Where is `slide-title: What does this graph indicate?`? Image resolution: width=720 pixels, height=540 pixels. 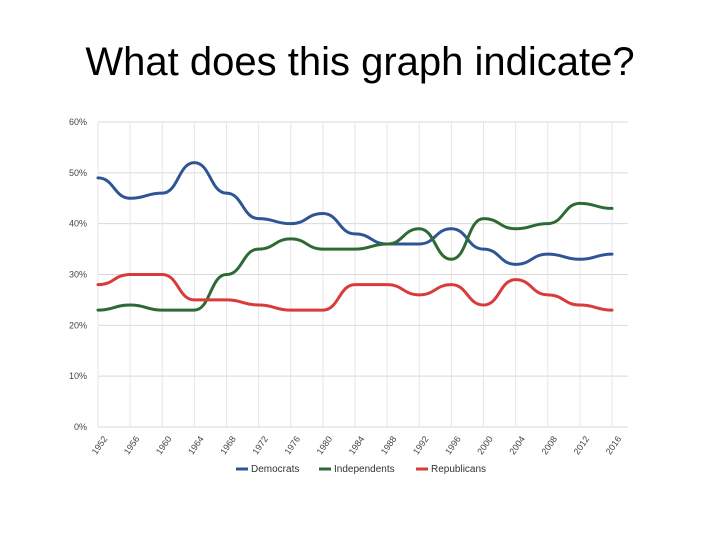
slide-title: What does this graph indicate? is located at coordinates (360, 62).